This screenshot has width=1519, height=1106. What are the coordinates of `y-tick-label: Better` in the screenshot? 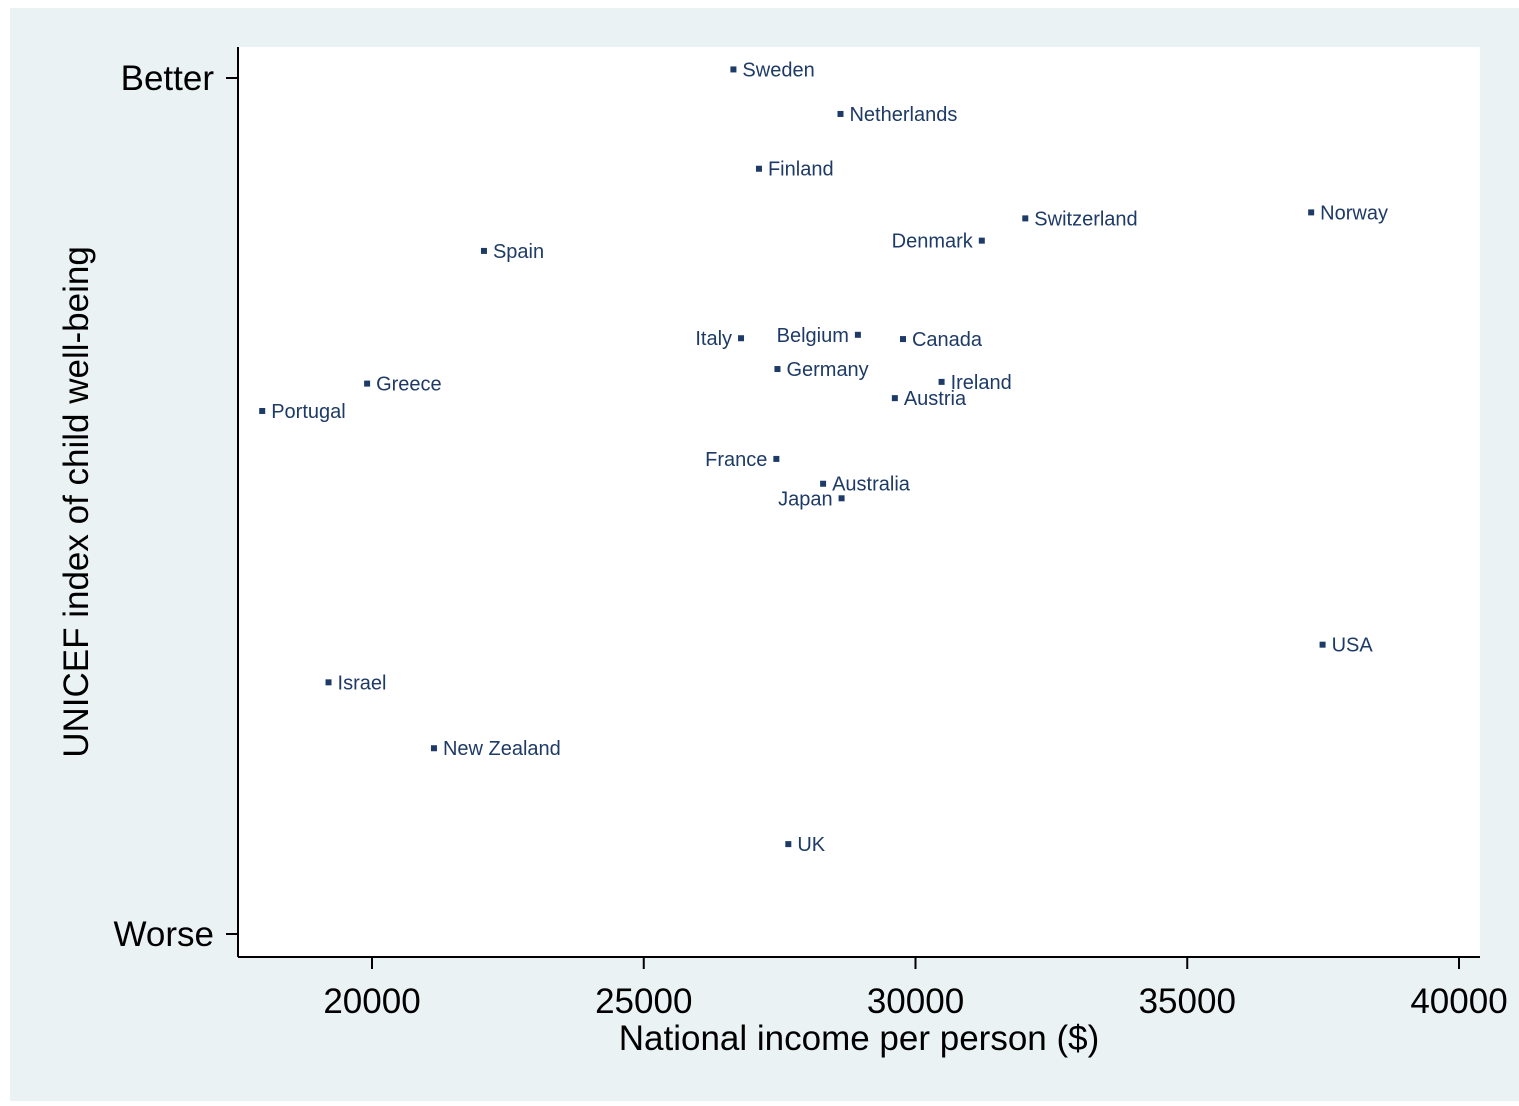 It's located at (168, 78).